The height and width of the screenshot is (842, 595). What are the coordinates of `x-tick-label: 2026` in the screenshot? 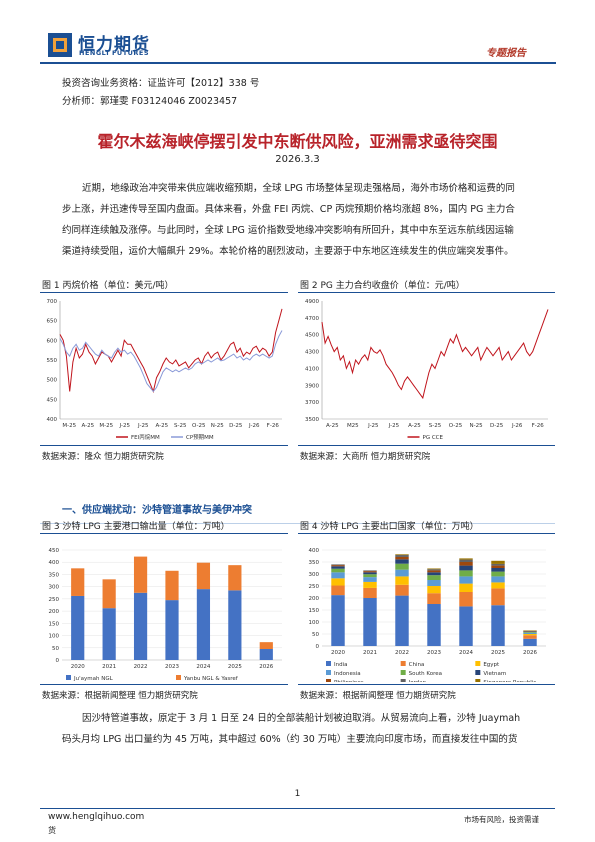 It's located at (266, 667).